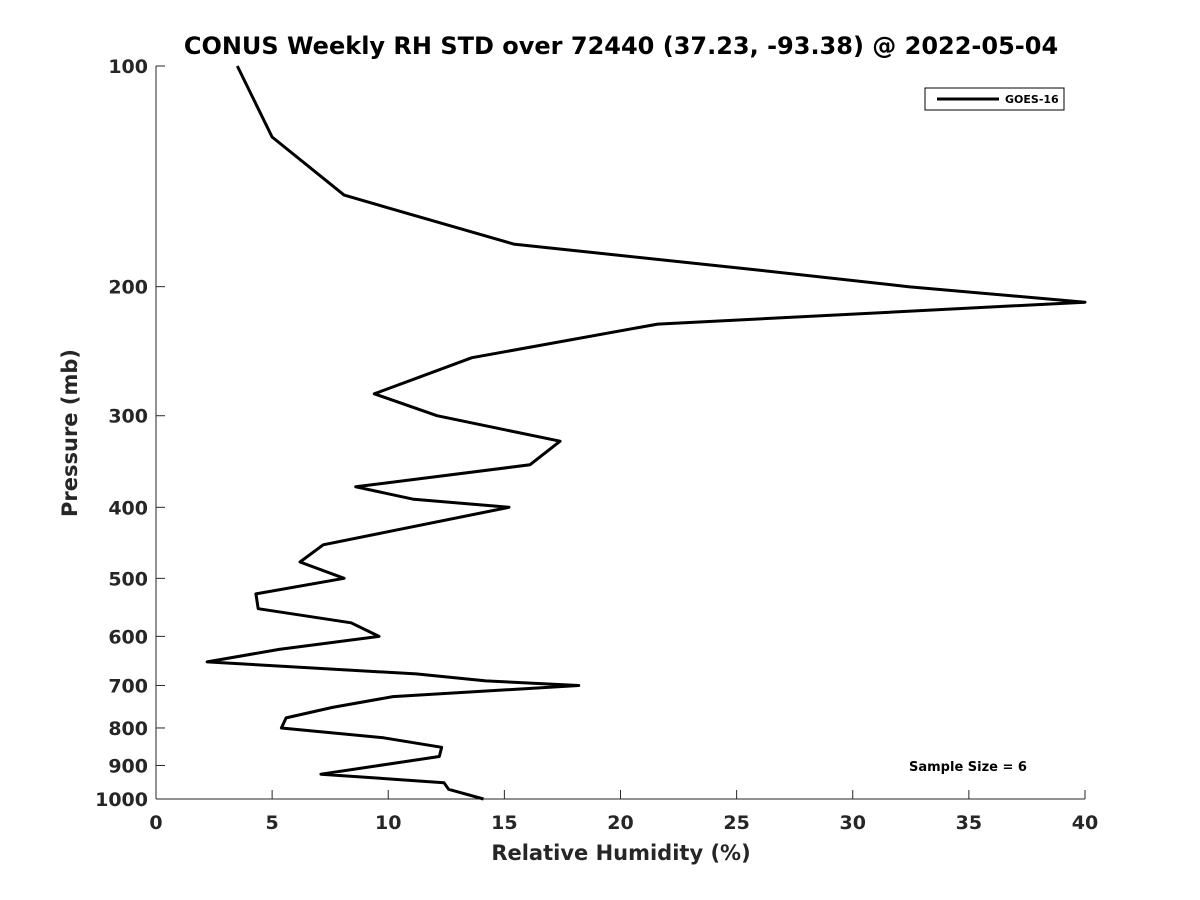 The width and height of the screenshot is (1200, 900). What do you see at coordinates (620, 853) in the screenshot?
I see `x-axis-label: Relative Humidity (%)` at bounding box center [620, 853].